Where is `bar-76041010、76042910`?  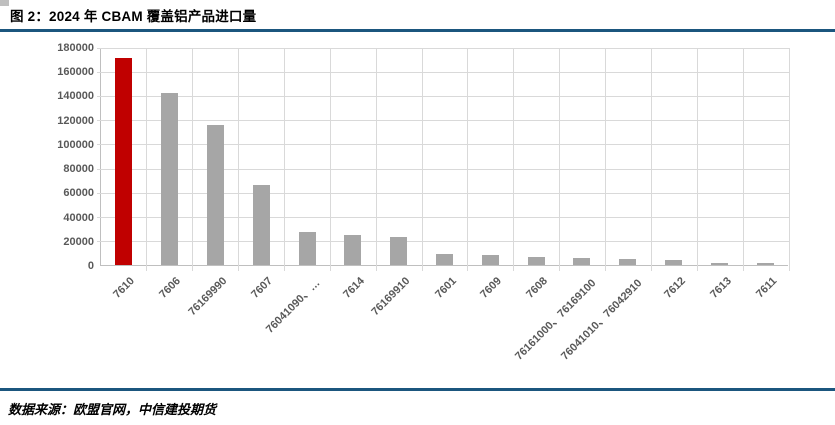
bar-76041010、76042910 is located at coordinates (628, 262).